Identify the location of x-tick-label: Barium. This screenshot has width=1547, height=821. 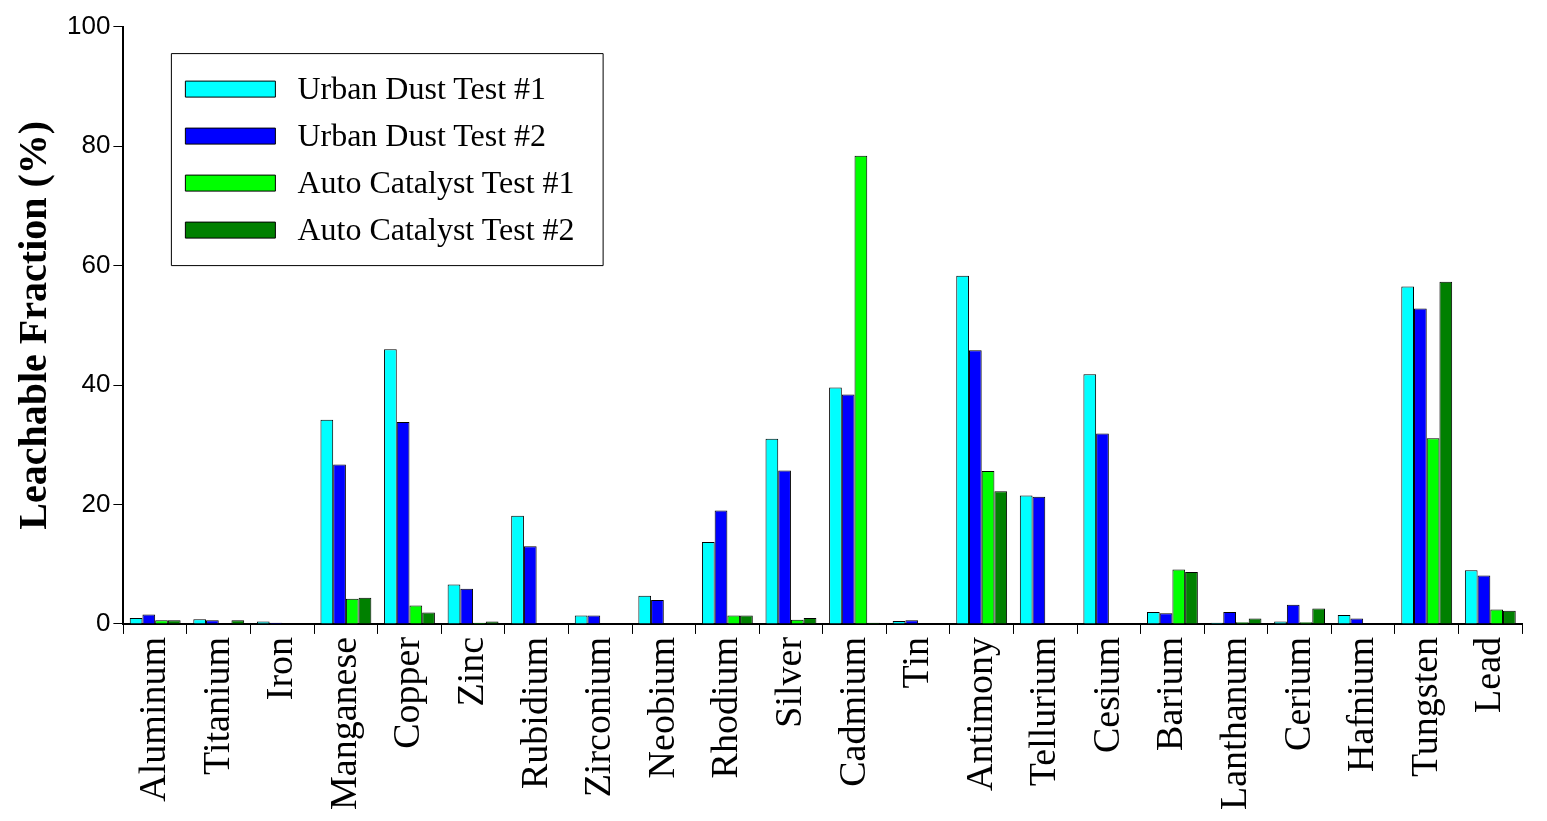
(1169, 693).